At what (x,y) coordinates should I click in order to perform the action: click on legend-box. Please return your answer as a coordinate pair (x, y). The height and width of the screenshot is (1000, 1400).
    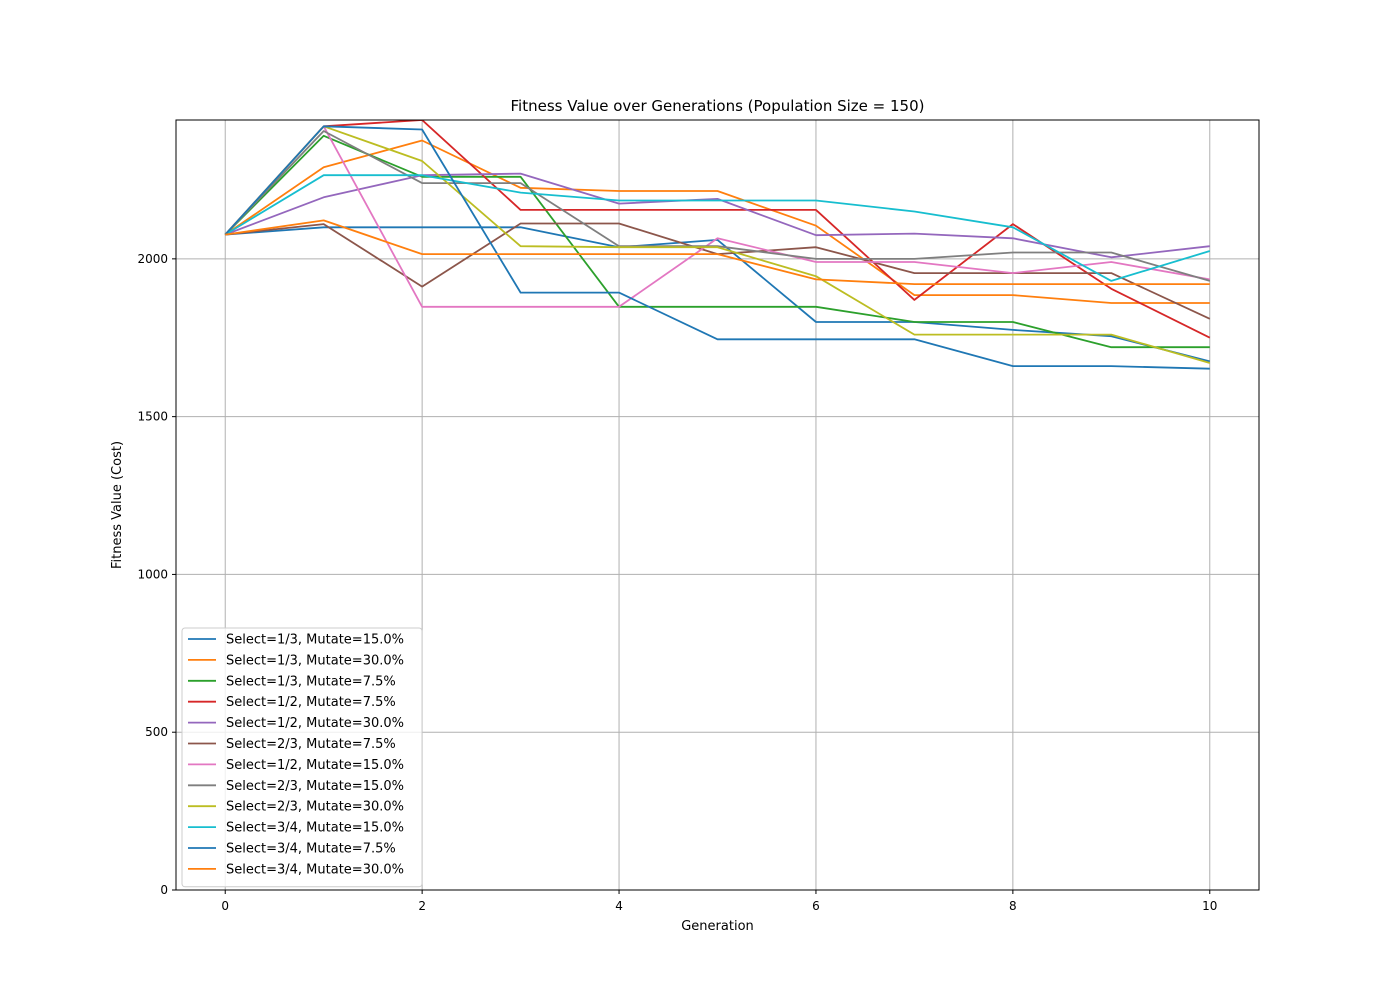
    Looking at the image, I should click on (302, 757).